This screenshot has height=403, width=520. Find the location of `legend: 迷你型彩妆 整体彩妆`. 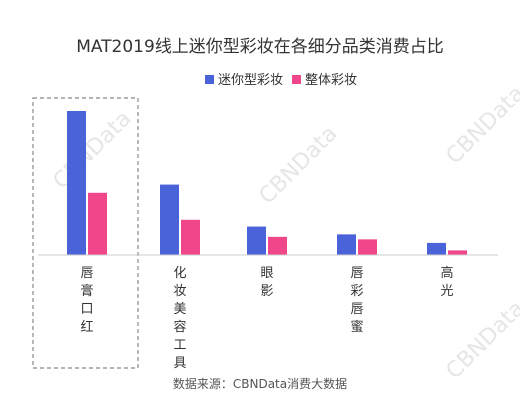

legend: 迷你型彩妆 整体彩妆 is located at coordinates (281, 80).